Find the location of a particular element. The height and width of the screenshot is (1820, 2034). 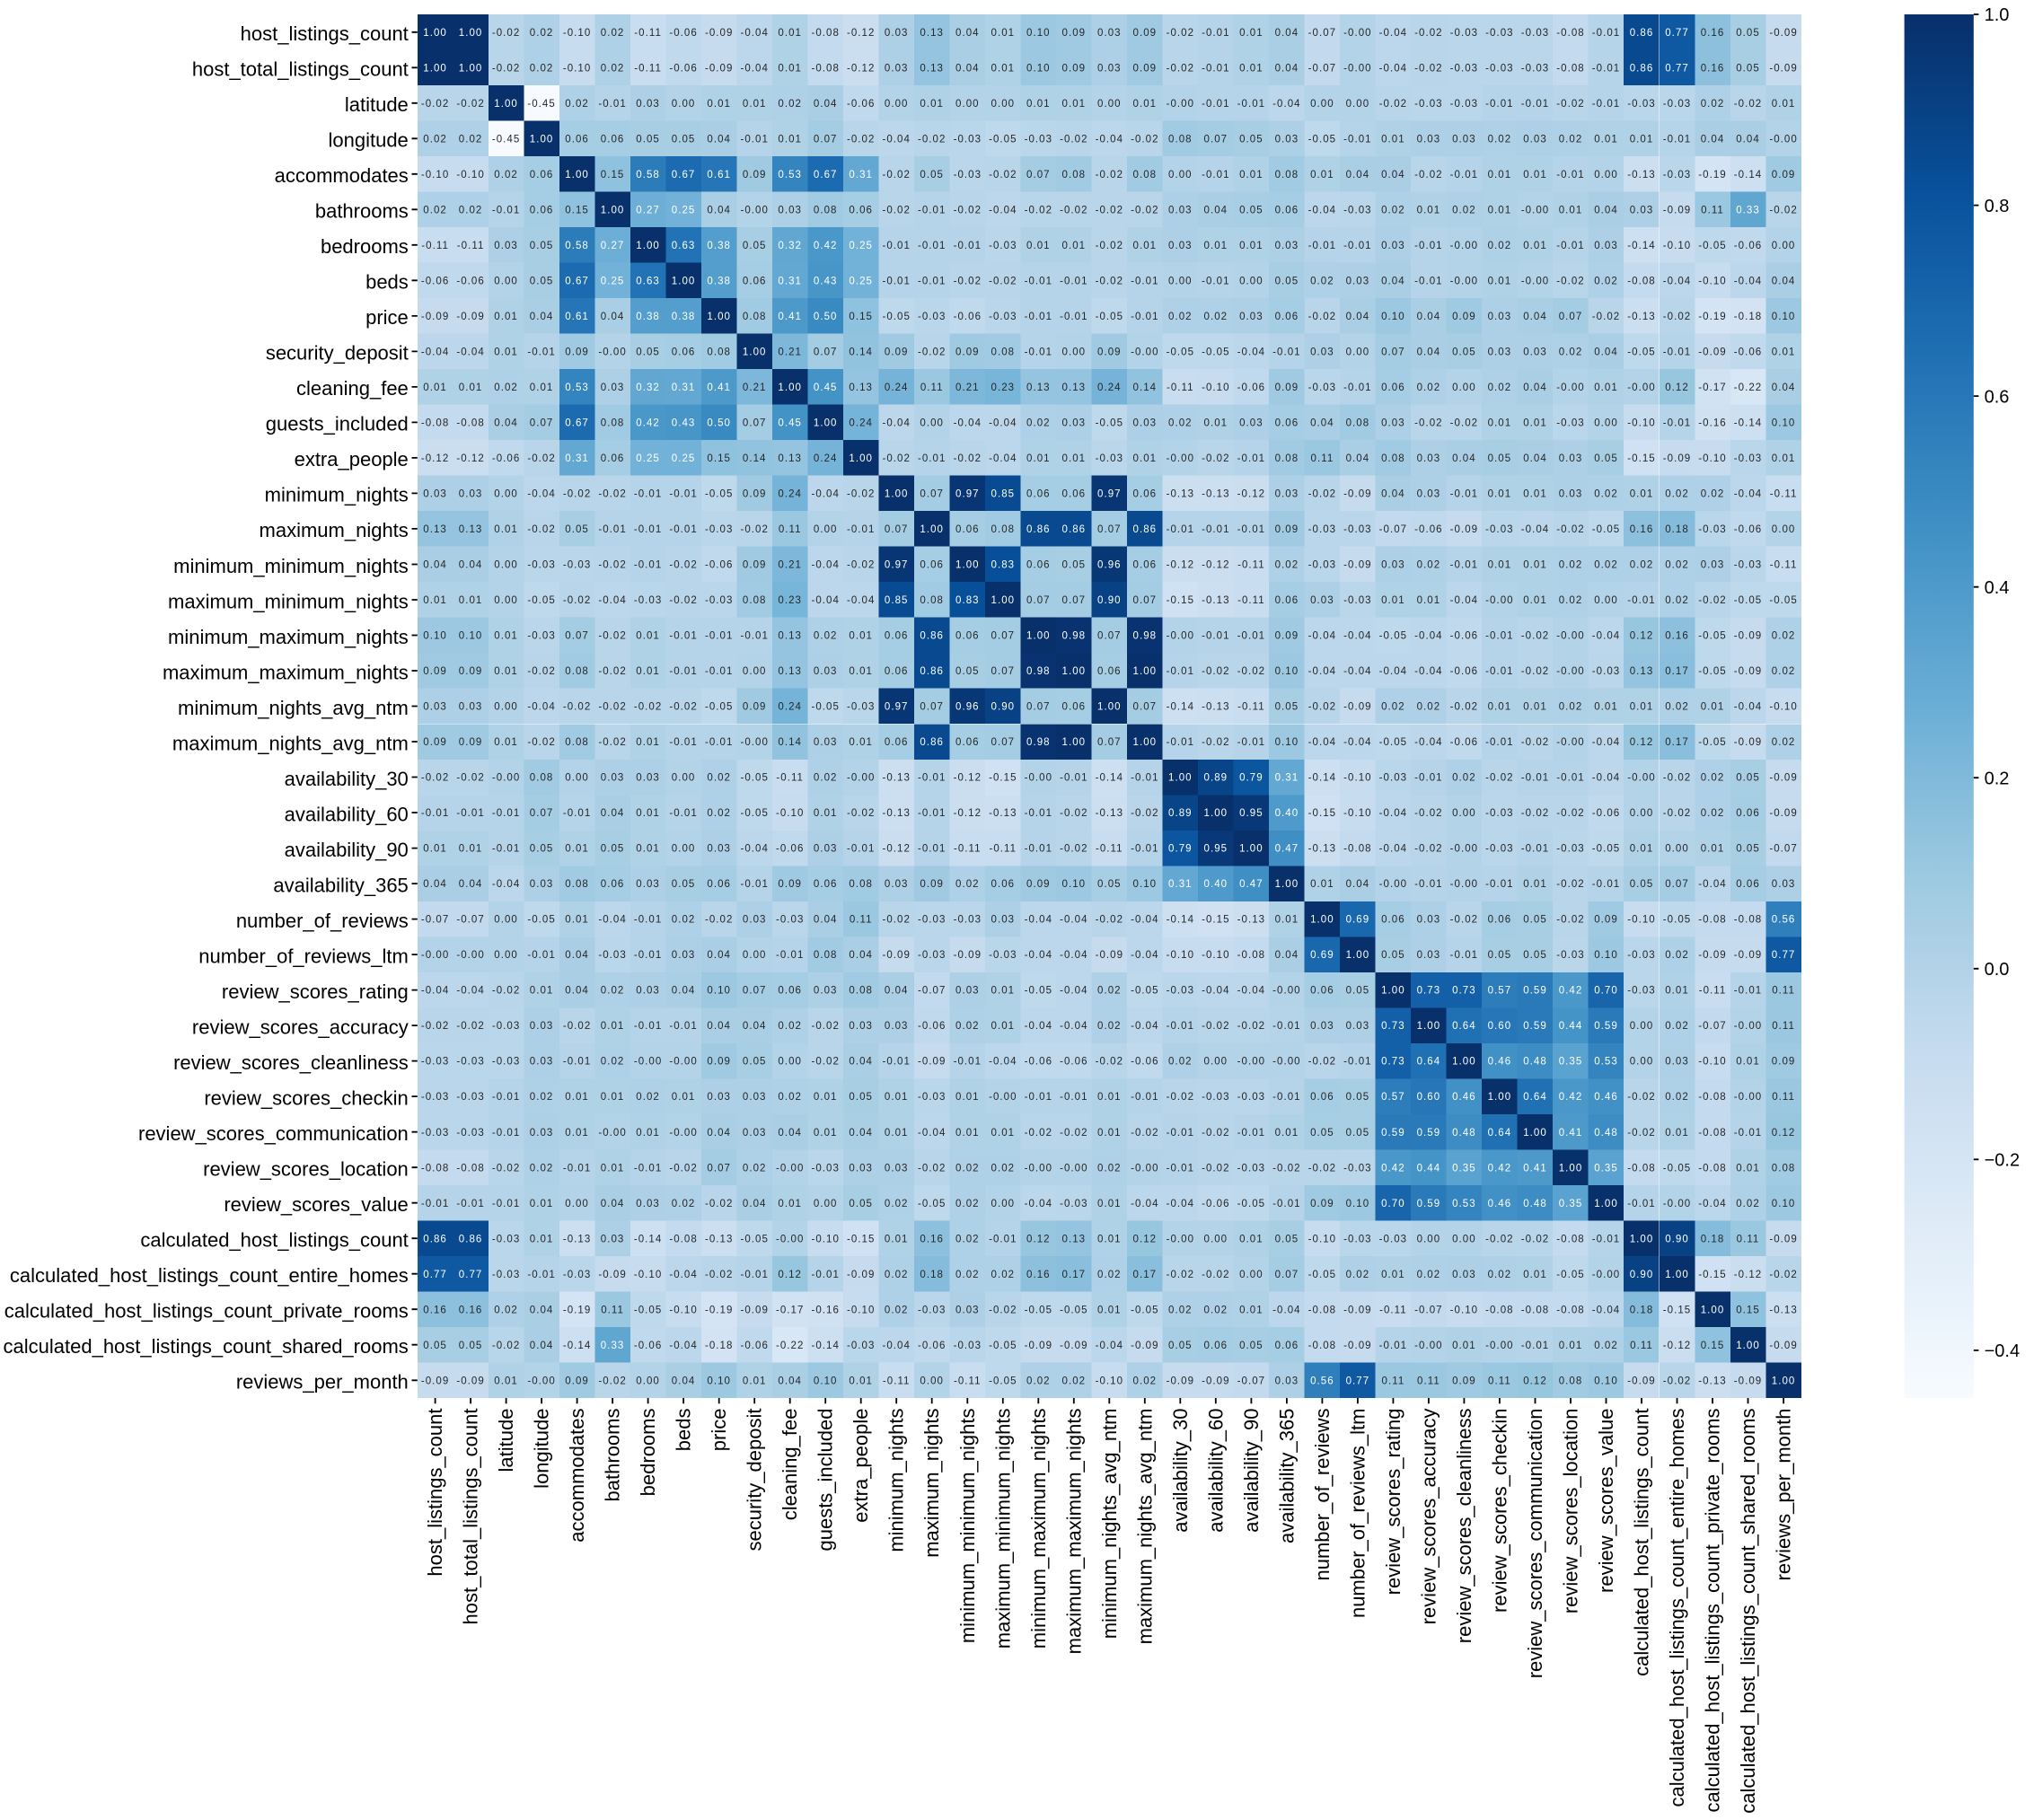

svg-text: host_total_listings_count is located at coordinates (471, 1517).